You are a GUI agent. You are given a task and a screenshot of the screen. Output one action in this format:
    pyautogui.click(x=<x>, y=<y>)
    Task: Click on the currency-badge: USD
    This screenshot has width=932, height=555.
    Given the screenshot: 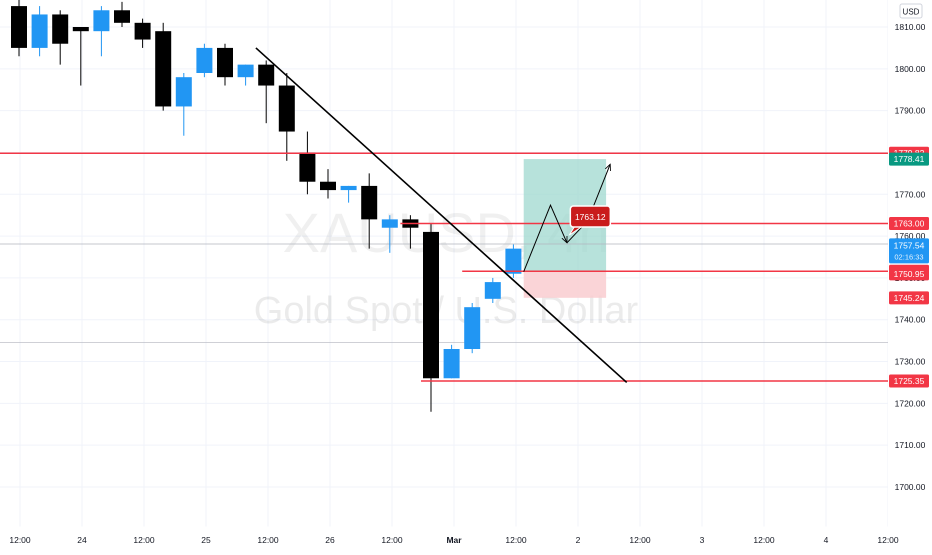 What is the action you would take?
    pyautogui.click(x=911, y=11)
    